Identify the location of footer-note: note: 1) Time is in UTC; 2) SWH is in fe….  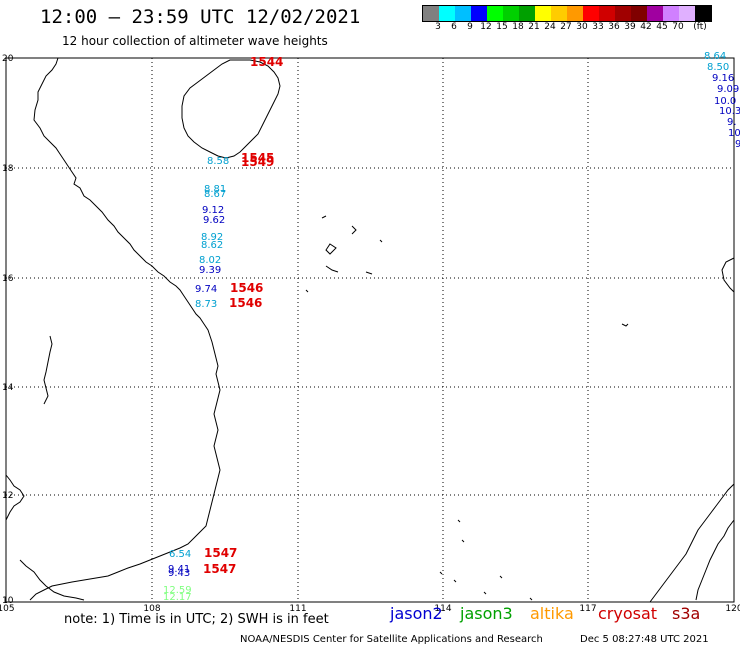
(196, 619).